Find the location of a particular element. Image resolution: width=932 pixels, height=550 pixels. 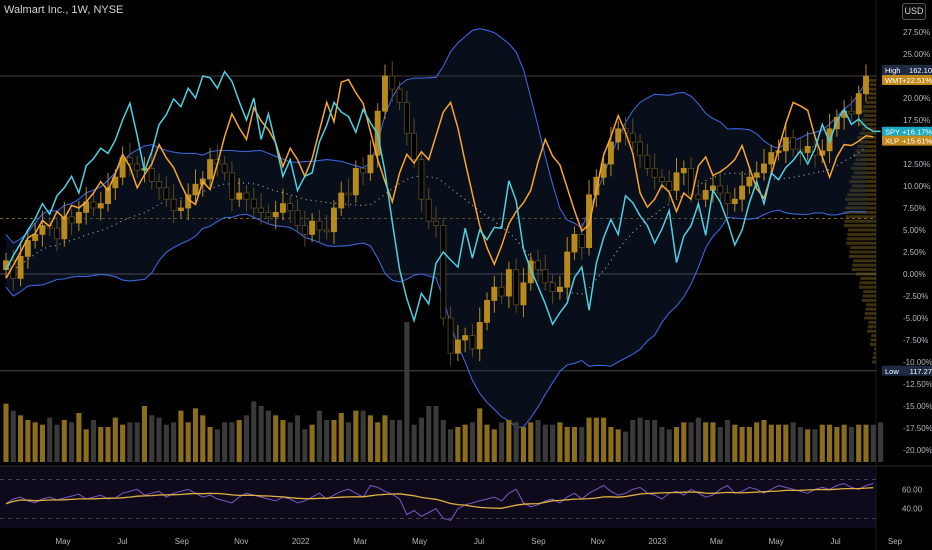

y-tick-label: 0.00% is located at coordinates (914, 274).